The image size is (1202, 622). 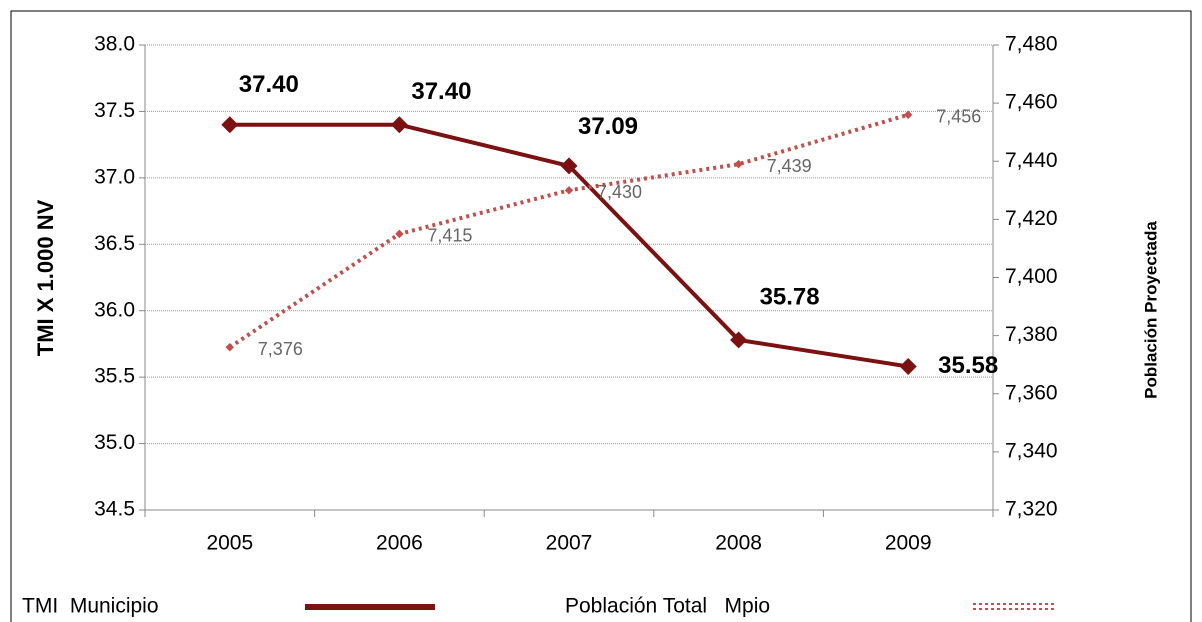 What do you see at coordinates (1031, 334) in the screenshot?
I see `y2-tick-label: 7,380` at bounding box center [1031, 334].